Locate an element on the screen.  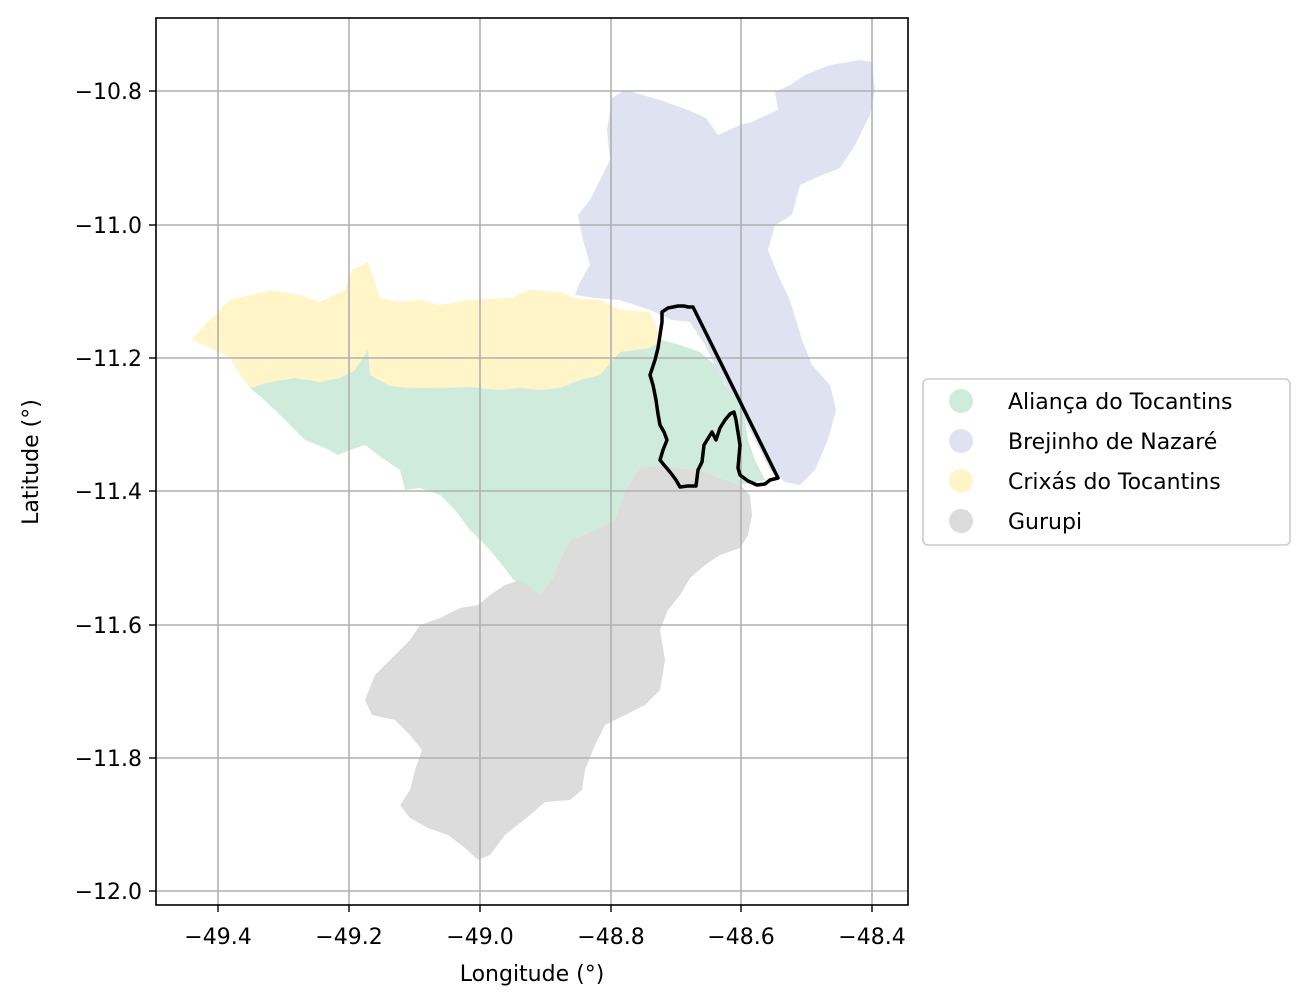
legend-item: Aliança do Tocantins is located at coordinates (1091, 402).